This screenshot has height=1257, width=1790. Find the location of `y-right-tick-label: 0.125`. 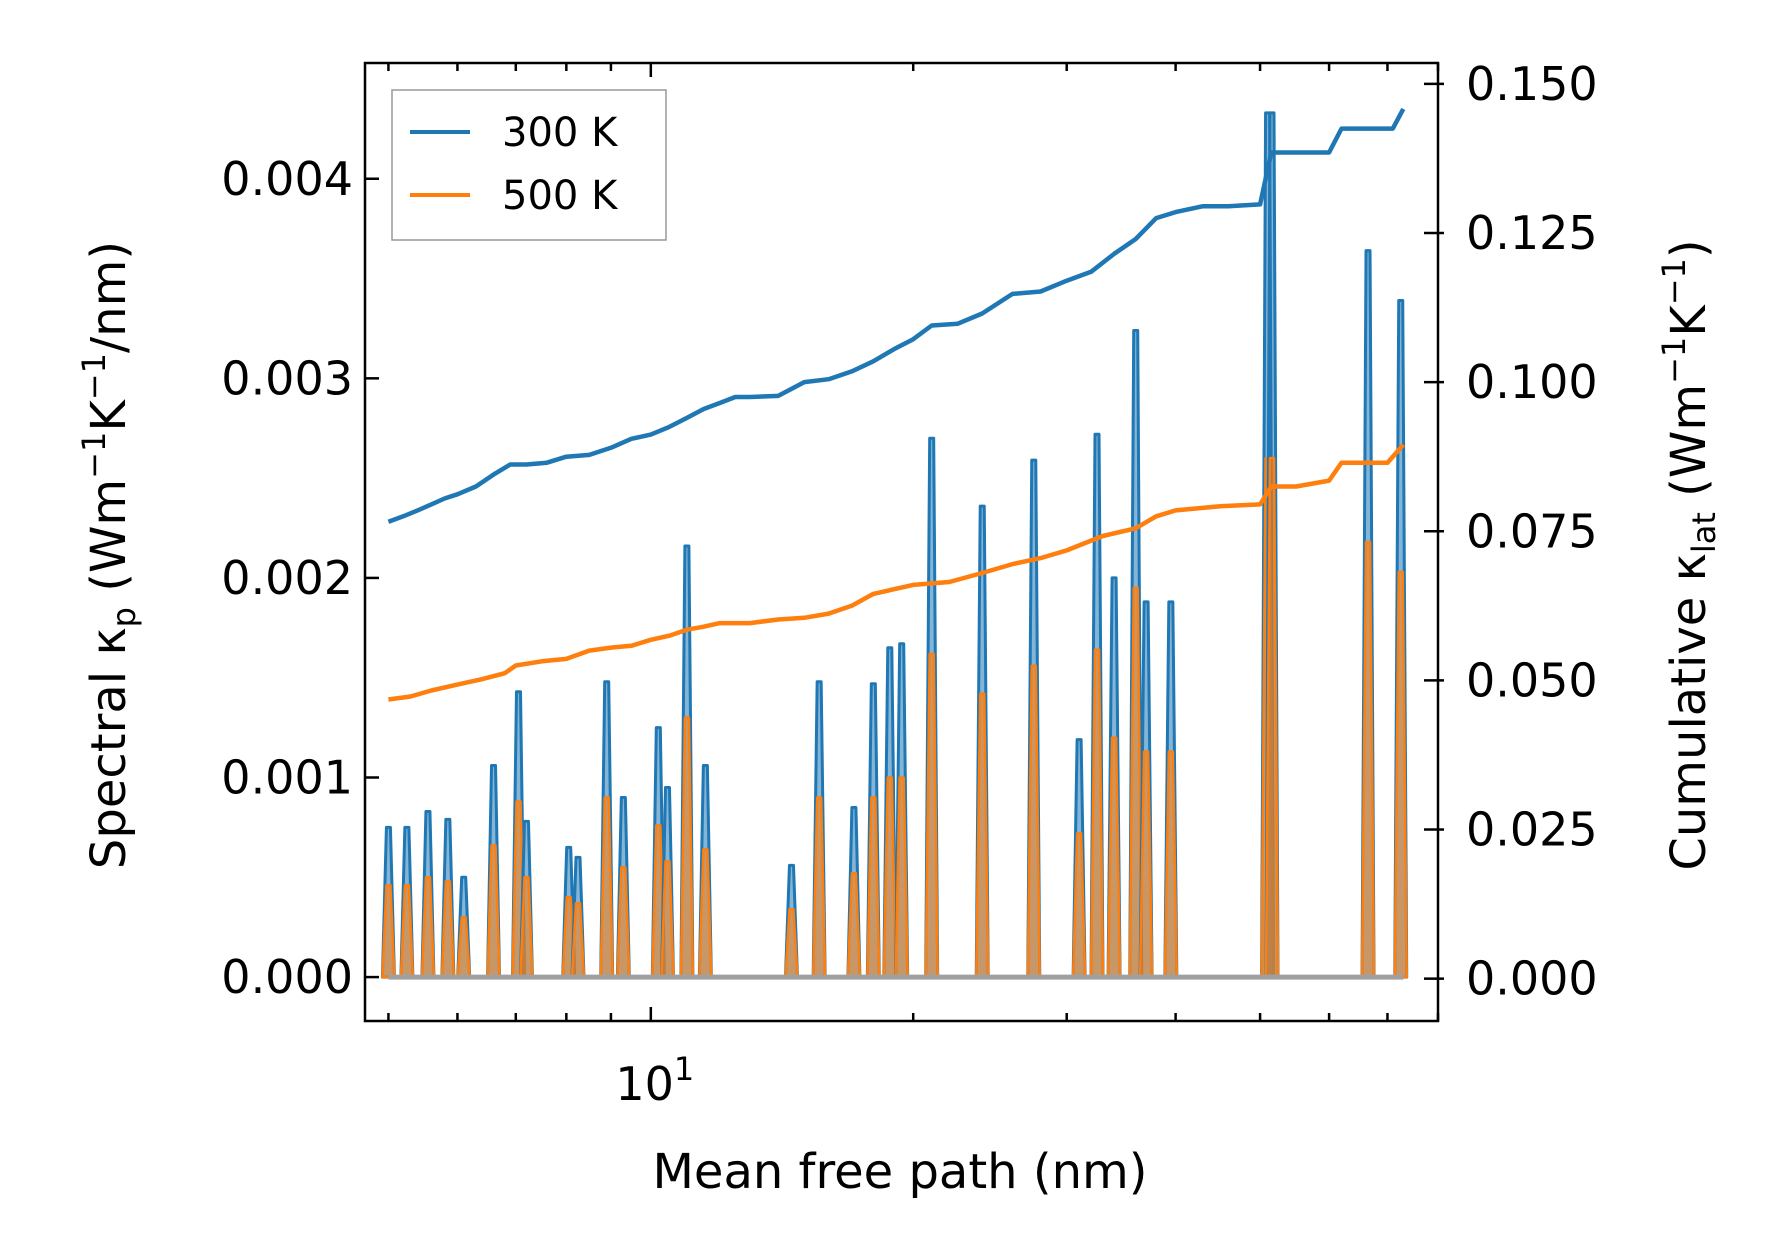

y-right-tick-label: 0.125 is located at coordinates (1532, 233).